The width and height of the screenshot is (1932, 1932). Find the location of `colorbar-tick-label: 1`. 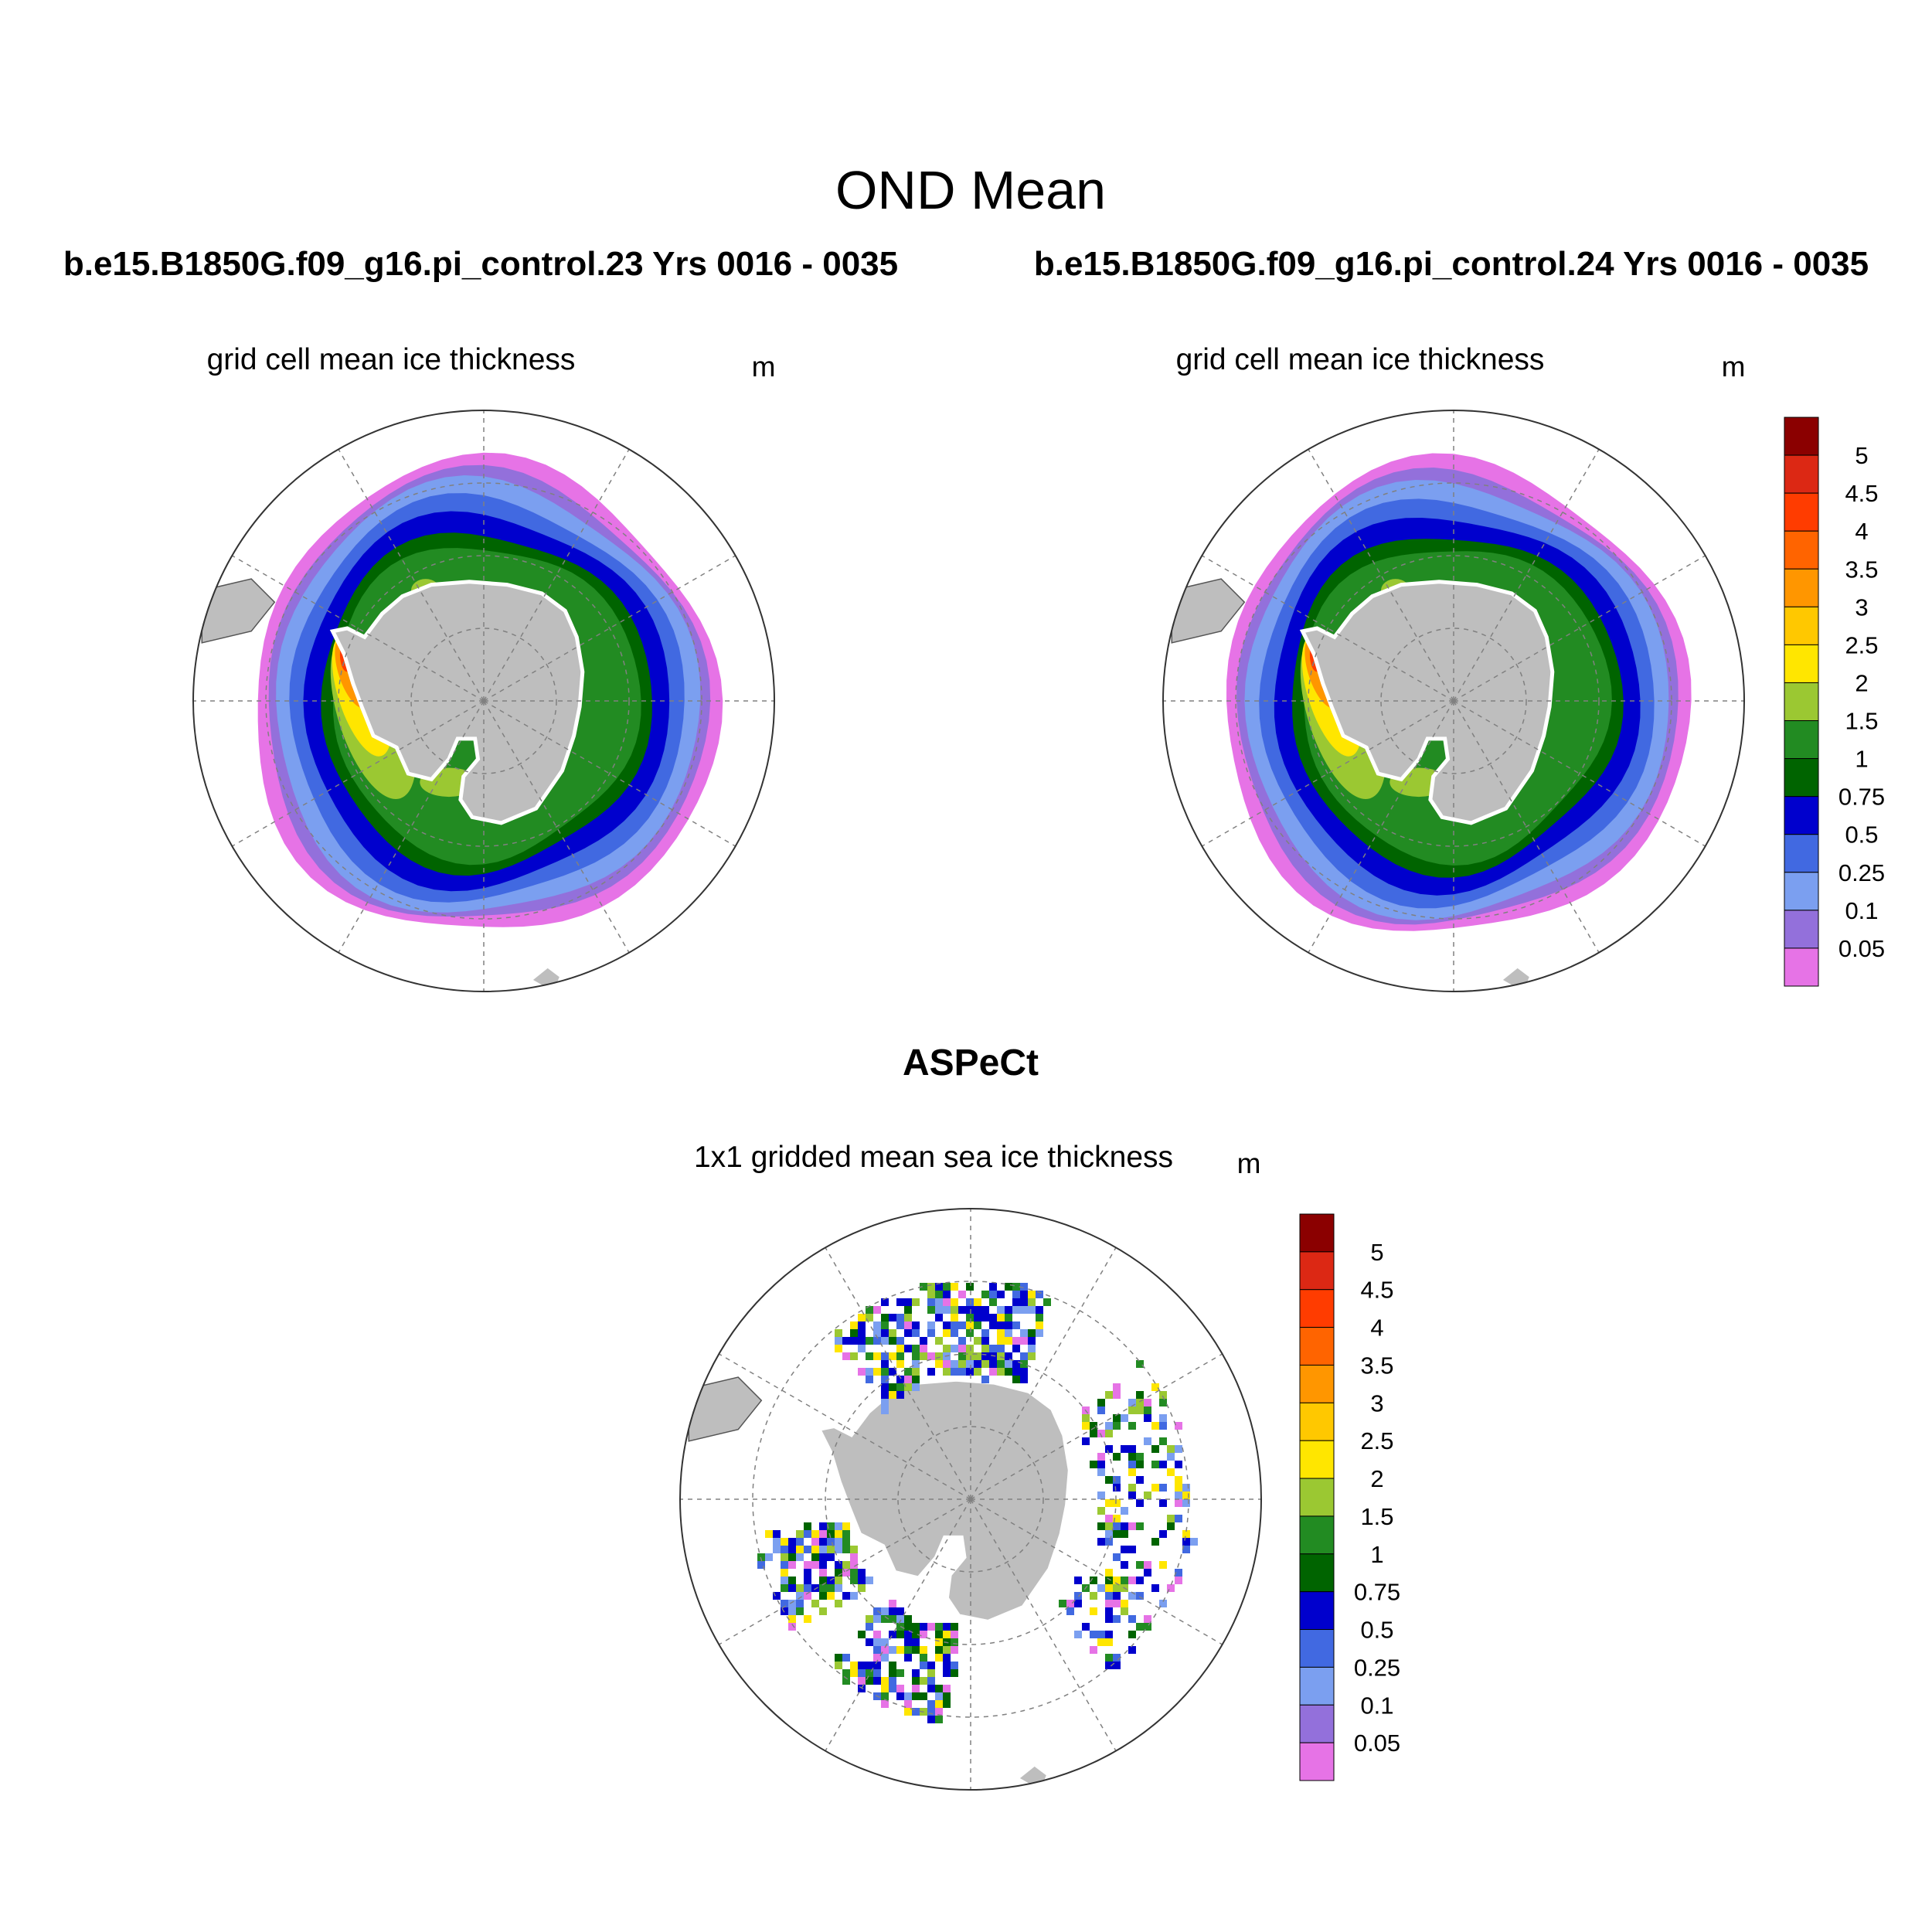

colorbar-tick-label: 1 is located at coordinates (1376, 1554).